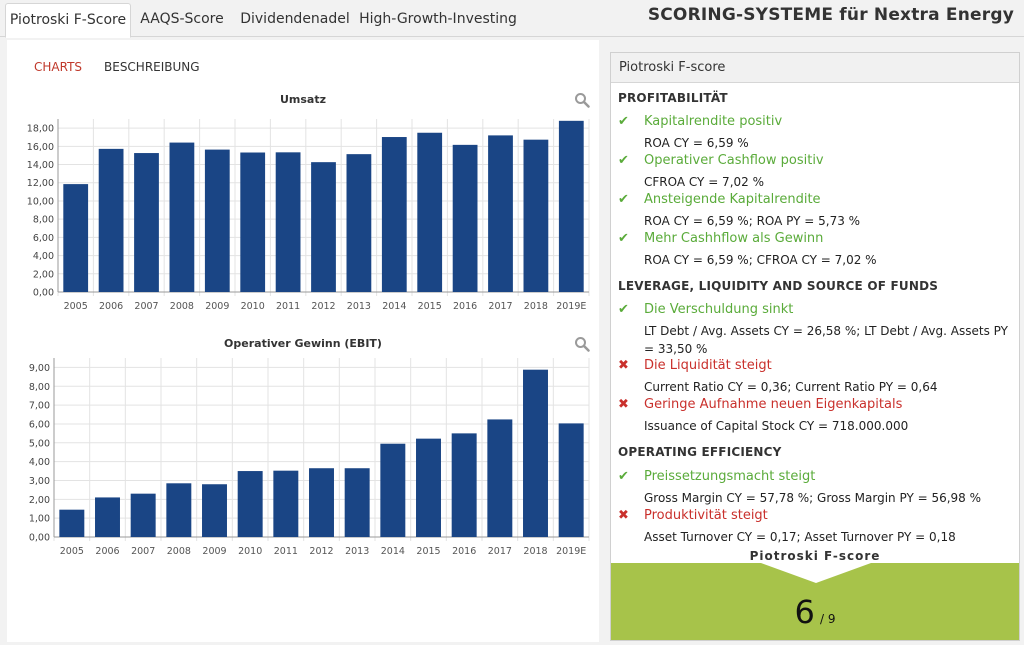 The image size is (1024, 645). I want to click on tab-dividendenadel: Dividendenadel, so click(295, 19).